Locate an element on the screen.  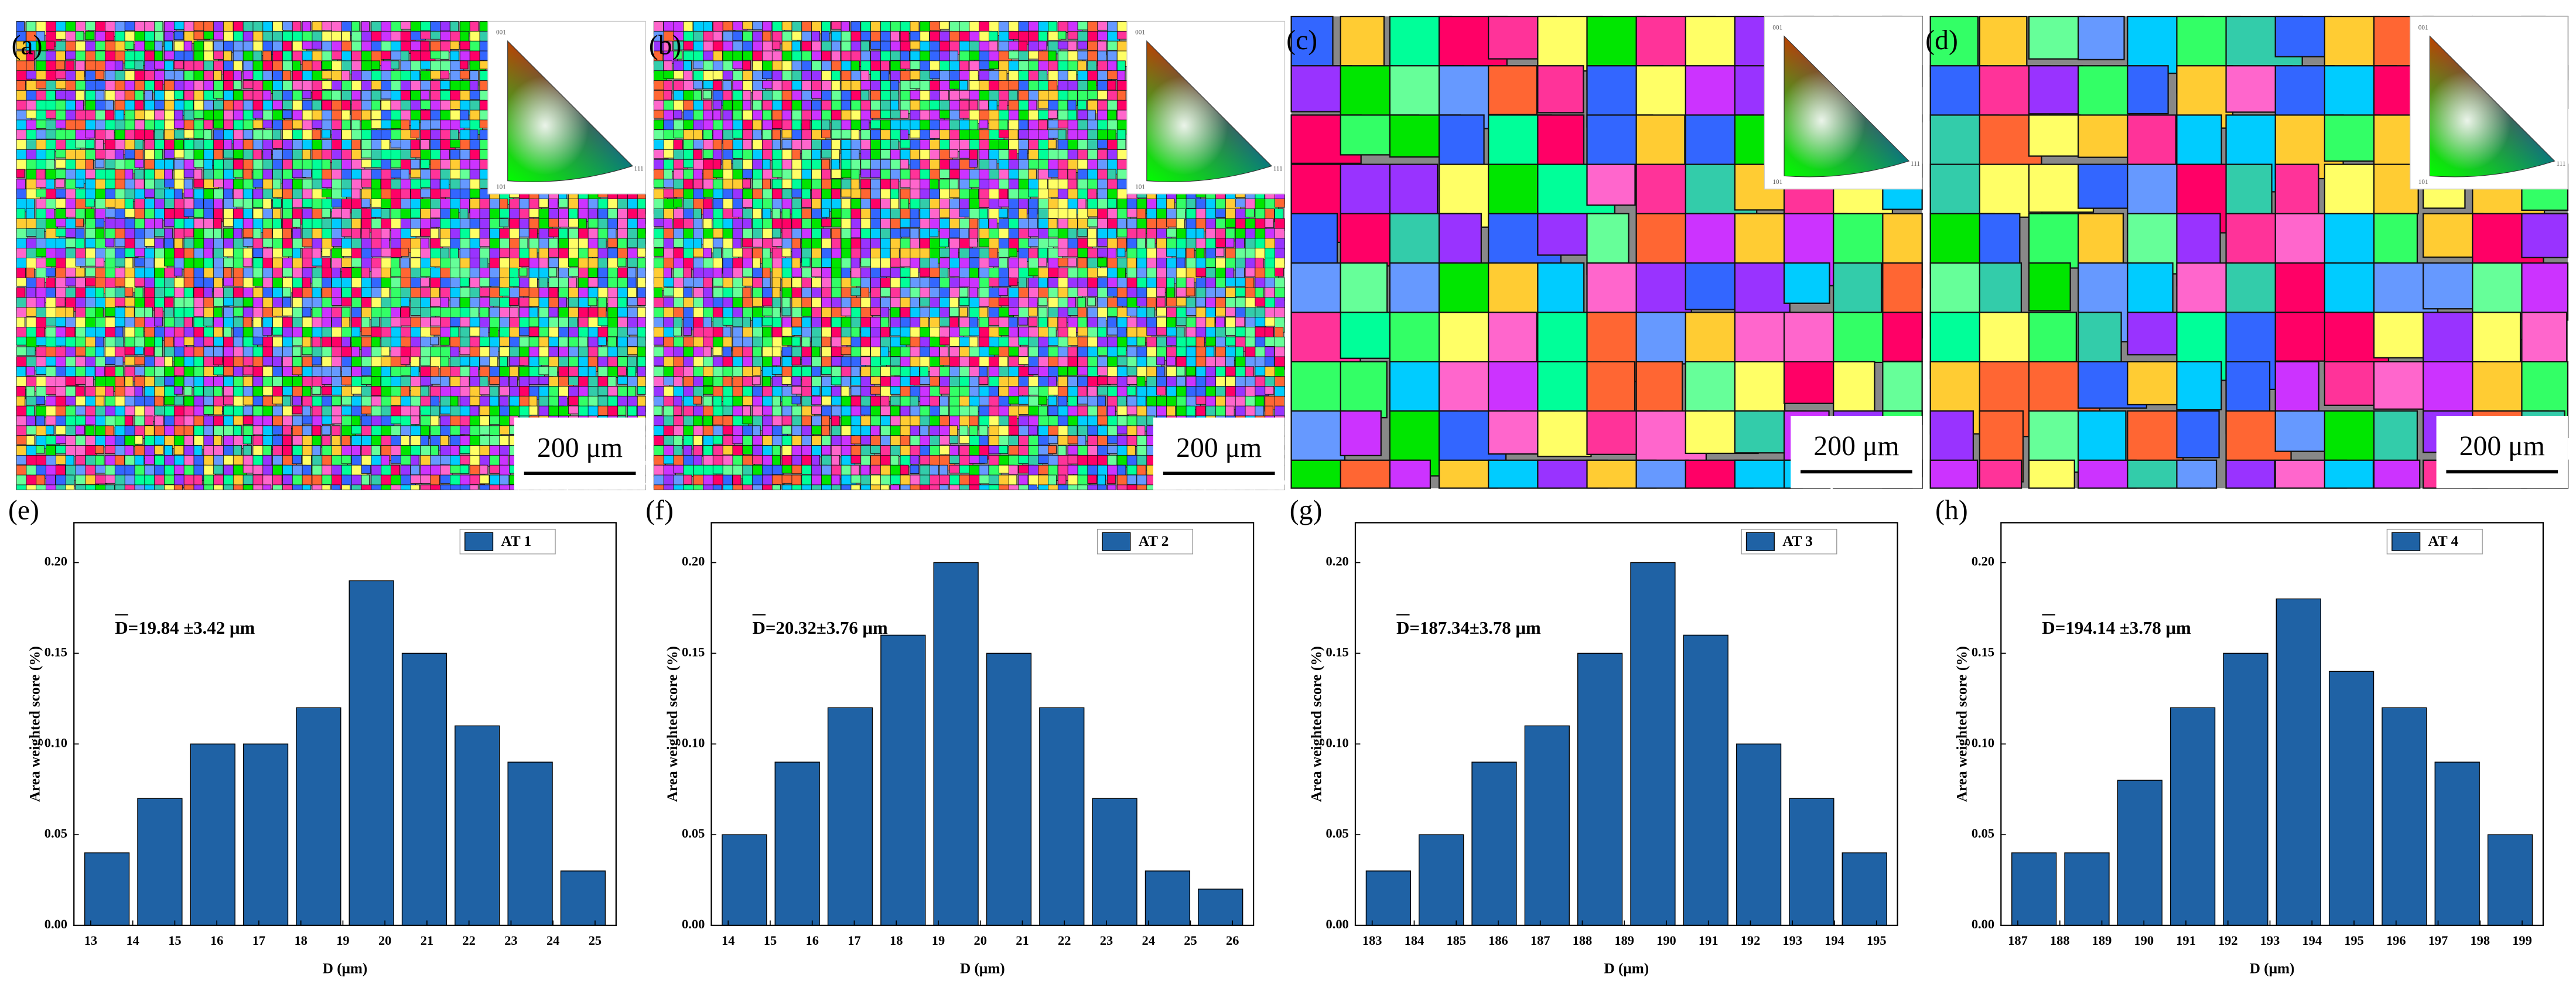
ipf-label: 101 is located at coordinates (501, 186).